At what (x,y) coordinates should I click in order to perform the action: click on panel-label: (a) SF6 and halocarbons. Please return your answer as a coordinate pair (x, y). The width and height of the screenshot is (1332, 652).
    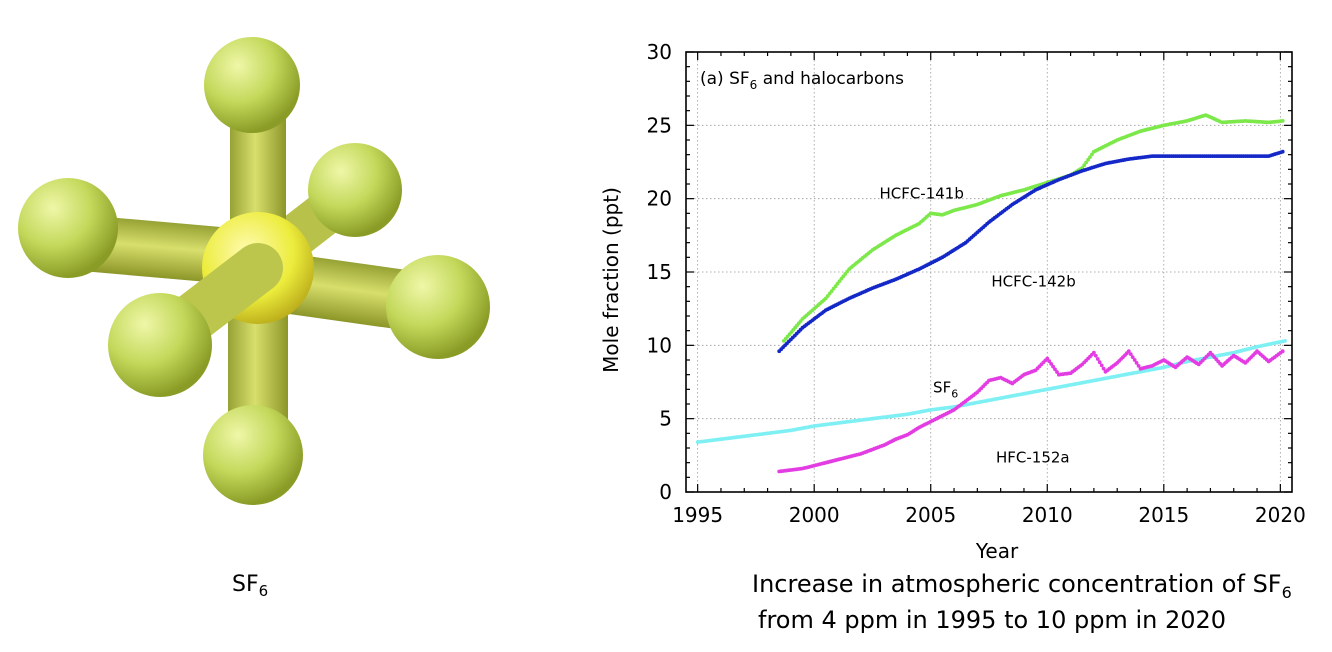
    Looking at the image, I should click on (802, 80).